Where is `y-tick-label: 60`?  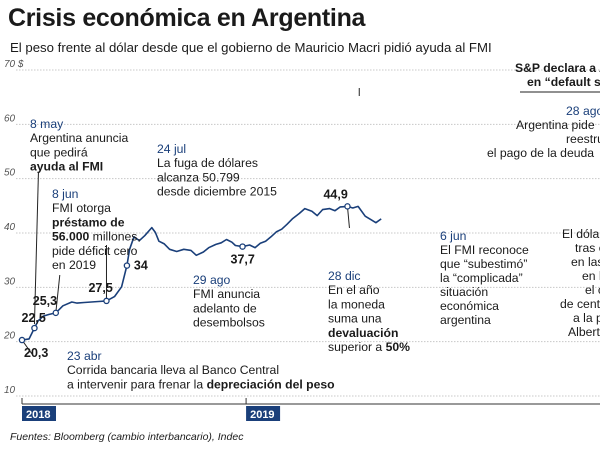
y-tick-label: 60 is located at coordinates (10, 118).